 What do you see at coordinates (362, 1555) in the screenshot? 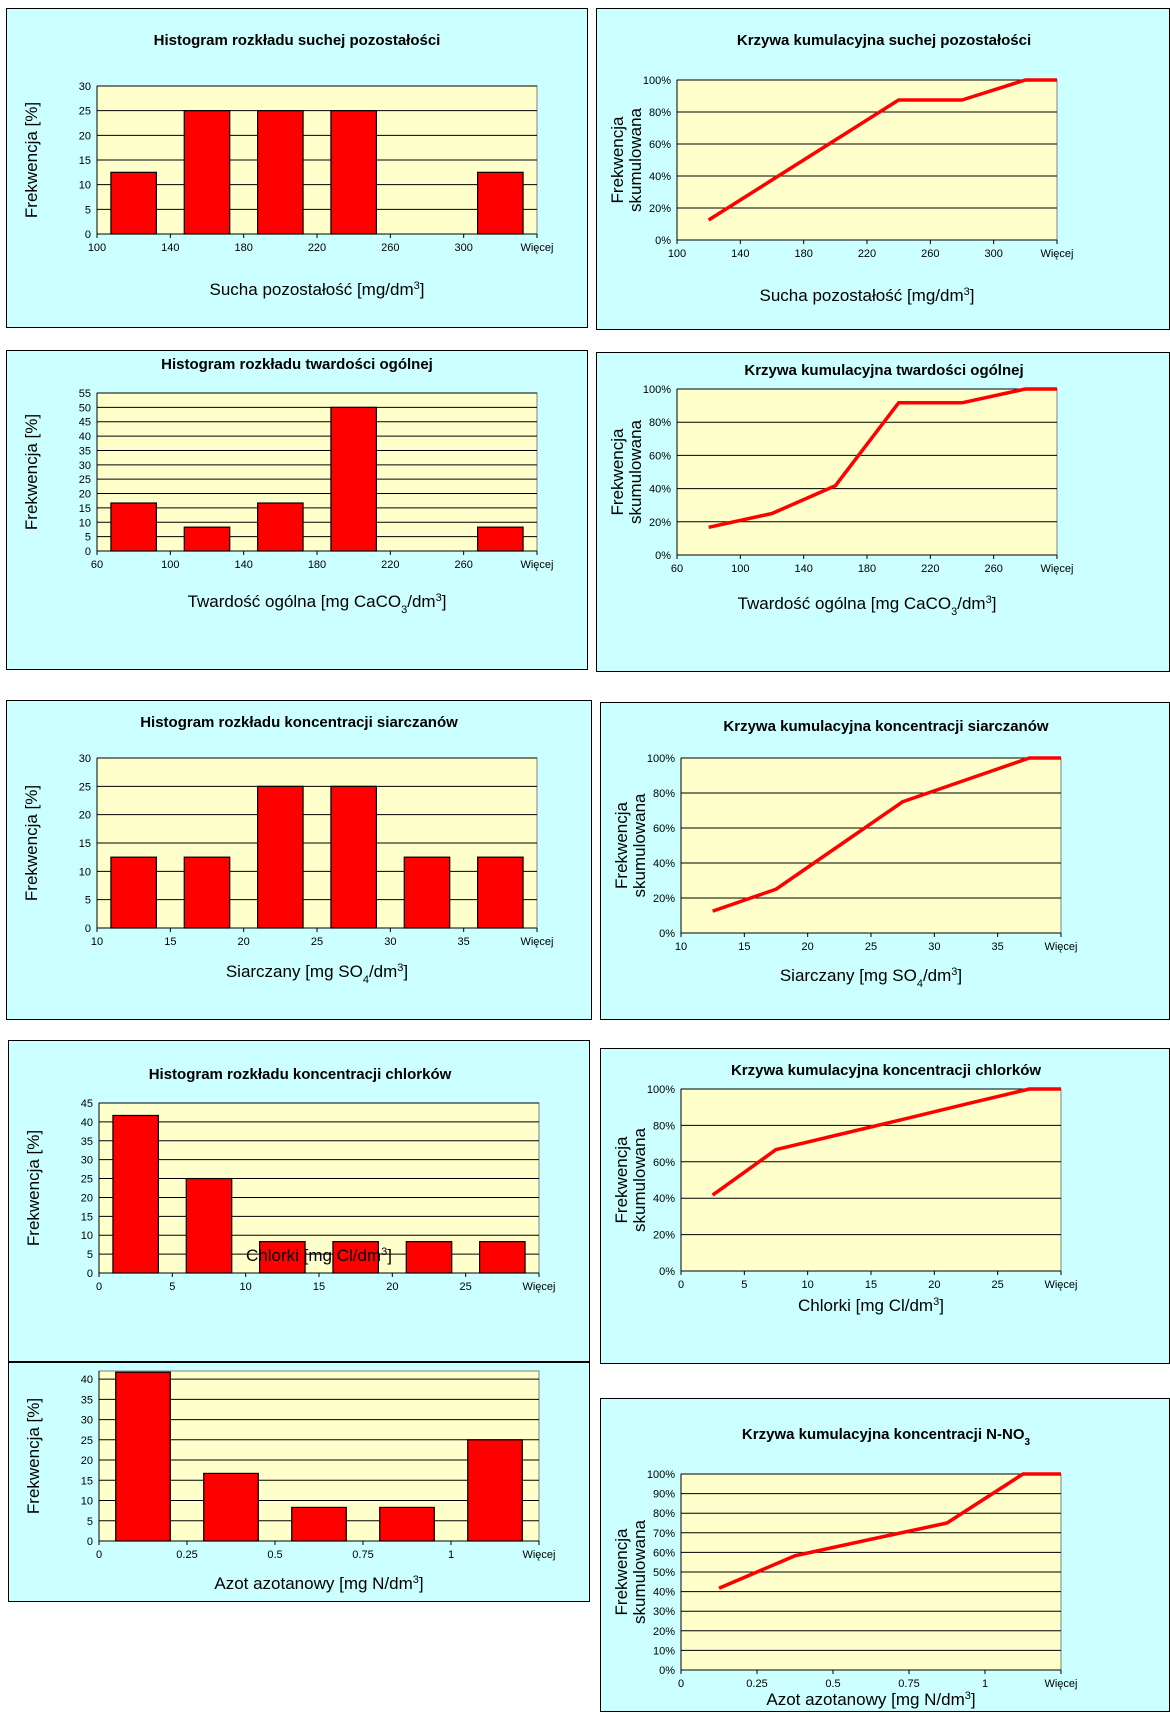
I see `x-tick-label: 0.75` at bounding box center [362, 1555].